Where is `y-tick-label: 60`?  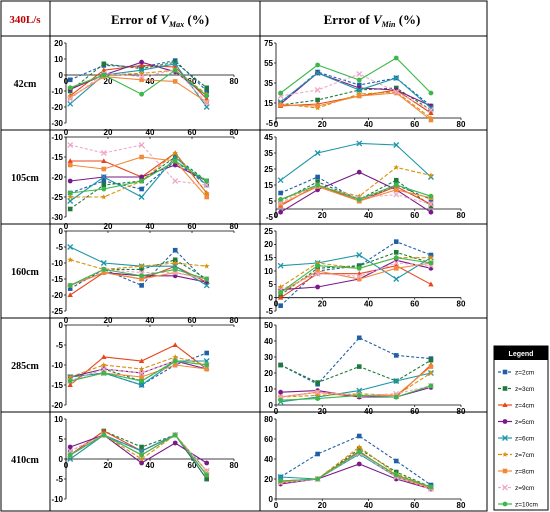
y-tick-label: 60 is located at coordinates (268, 439).